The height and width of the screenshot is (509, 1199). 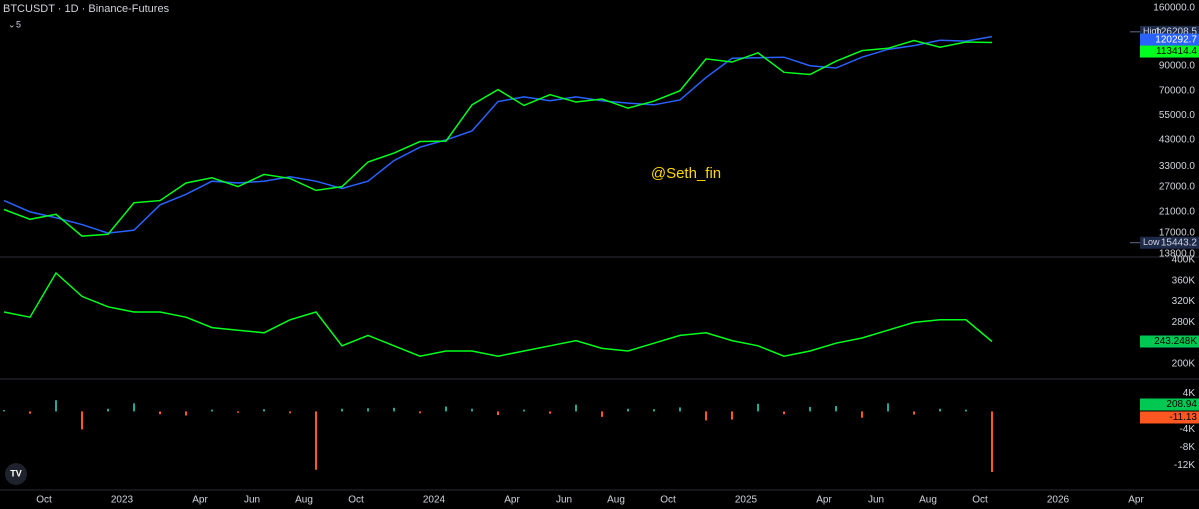 I want to click on indicator-count: 5, so click(x=18, y=24).